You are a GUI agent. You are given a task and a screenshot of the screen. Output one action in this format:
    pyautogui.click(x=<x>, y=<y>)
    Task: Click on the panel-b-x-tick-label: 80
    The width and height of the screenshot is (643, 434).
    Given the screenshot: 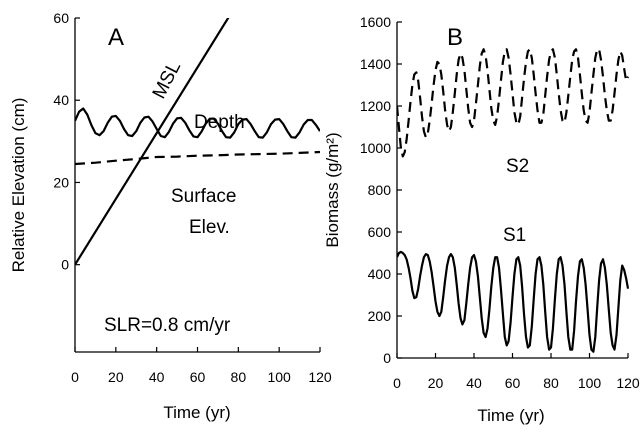 What is the action you would take?
    pyautogui.click(x=551, y=383)
    